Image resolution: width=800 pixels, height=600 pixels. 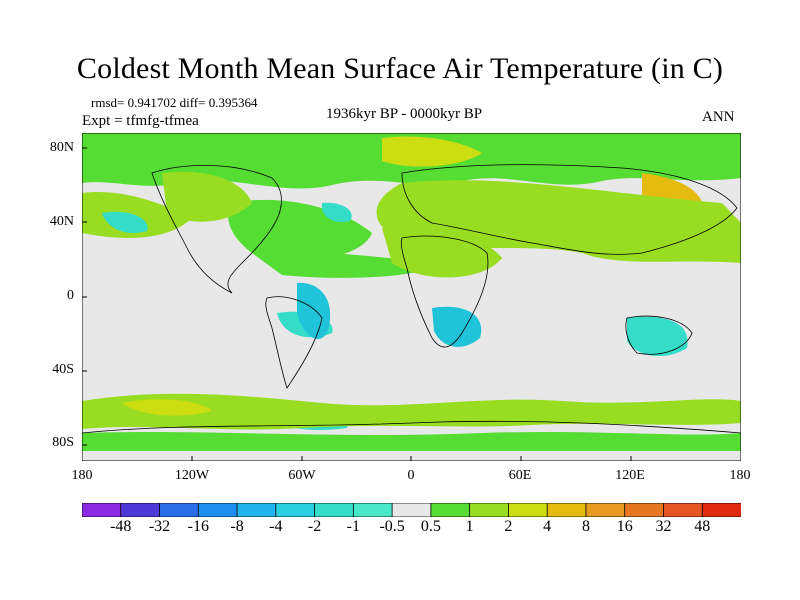 I want to click on lat-label-40s: 40S, so click(x=63, y=369).